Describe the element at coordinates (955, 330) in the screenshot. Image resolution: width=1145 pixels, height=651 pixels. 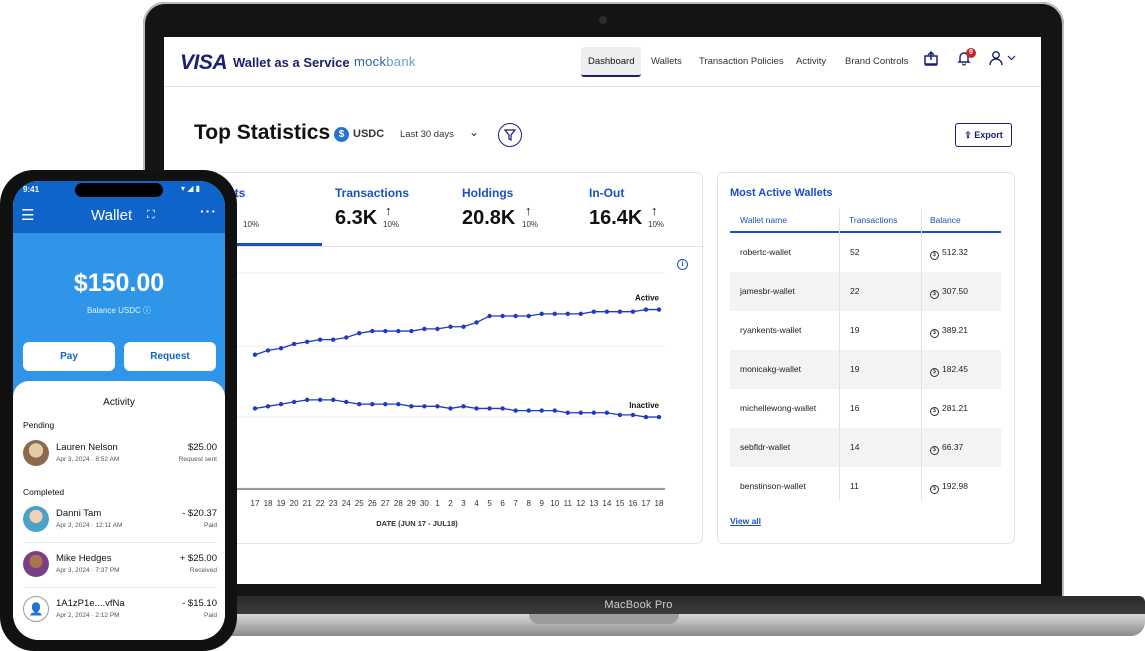
I see `wallet-balance-value: 389.21` at that location.